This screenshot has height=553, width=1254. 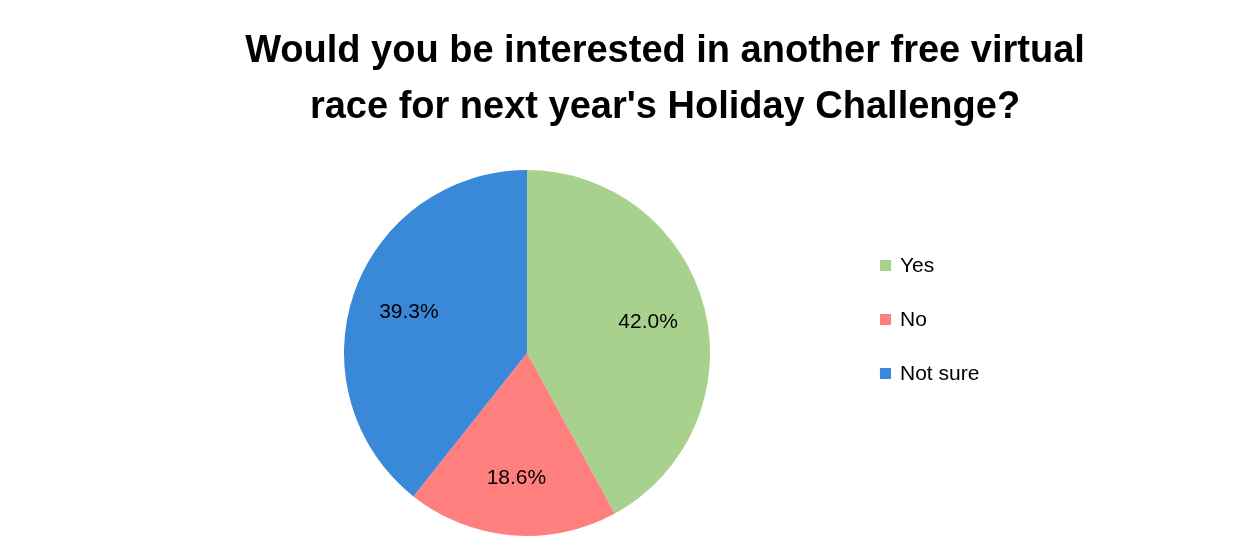 What do you see at coordinates (665, 105) in the screenshot?
I see `text: race for next year's Holiday Challenge?` at bounding box center [665, 105].